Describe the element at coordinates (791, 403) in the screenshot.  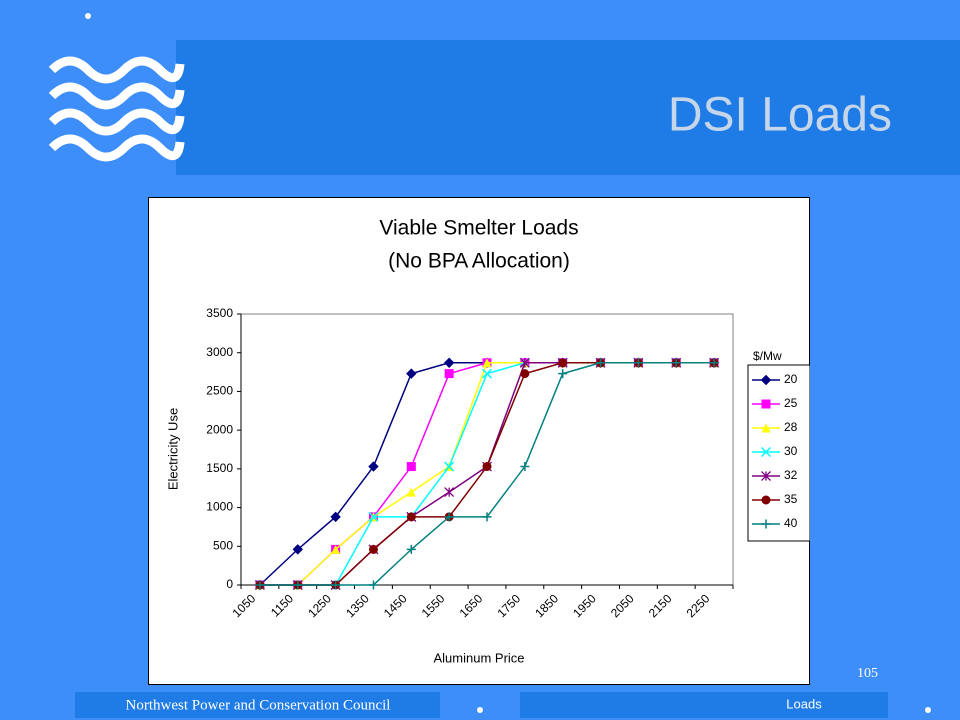
I see `legend-label: 25` at that location.